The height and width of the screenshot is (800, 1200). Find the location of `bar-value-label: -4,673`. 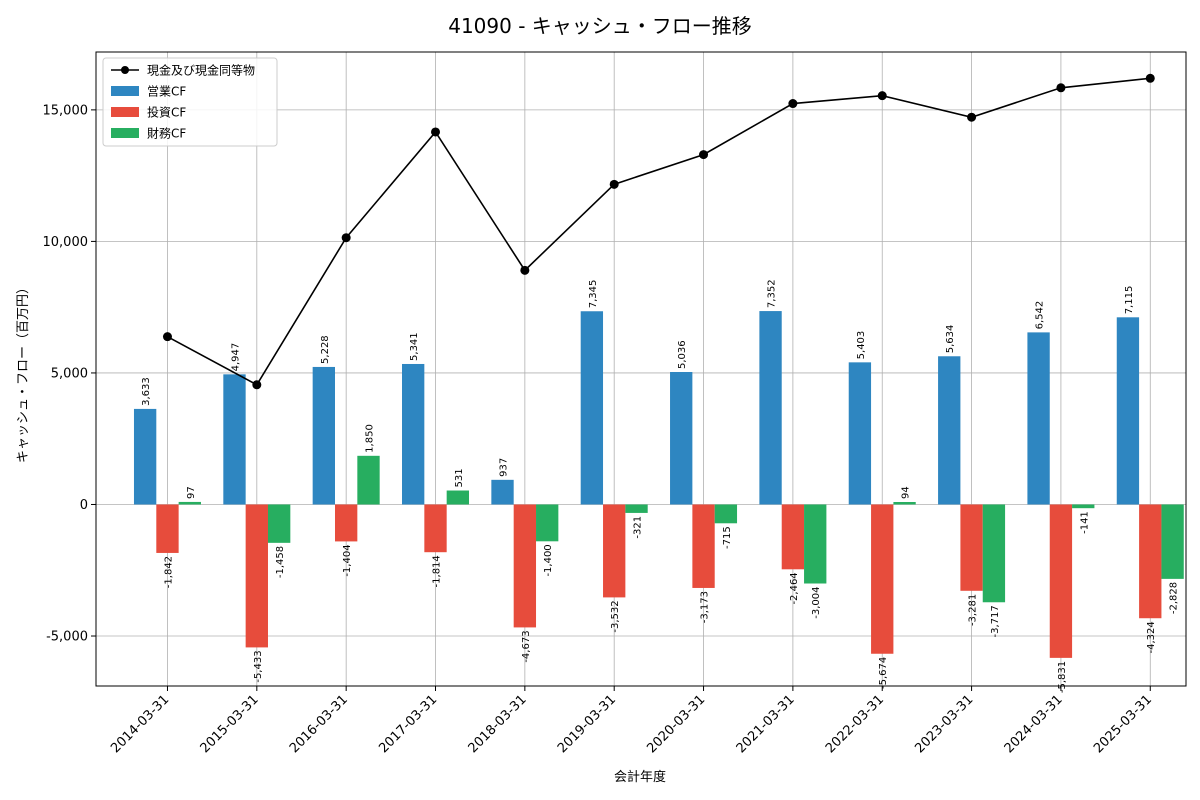

bar-value-label: -4,673 is located at coordinates (526, 646).